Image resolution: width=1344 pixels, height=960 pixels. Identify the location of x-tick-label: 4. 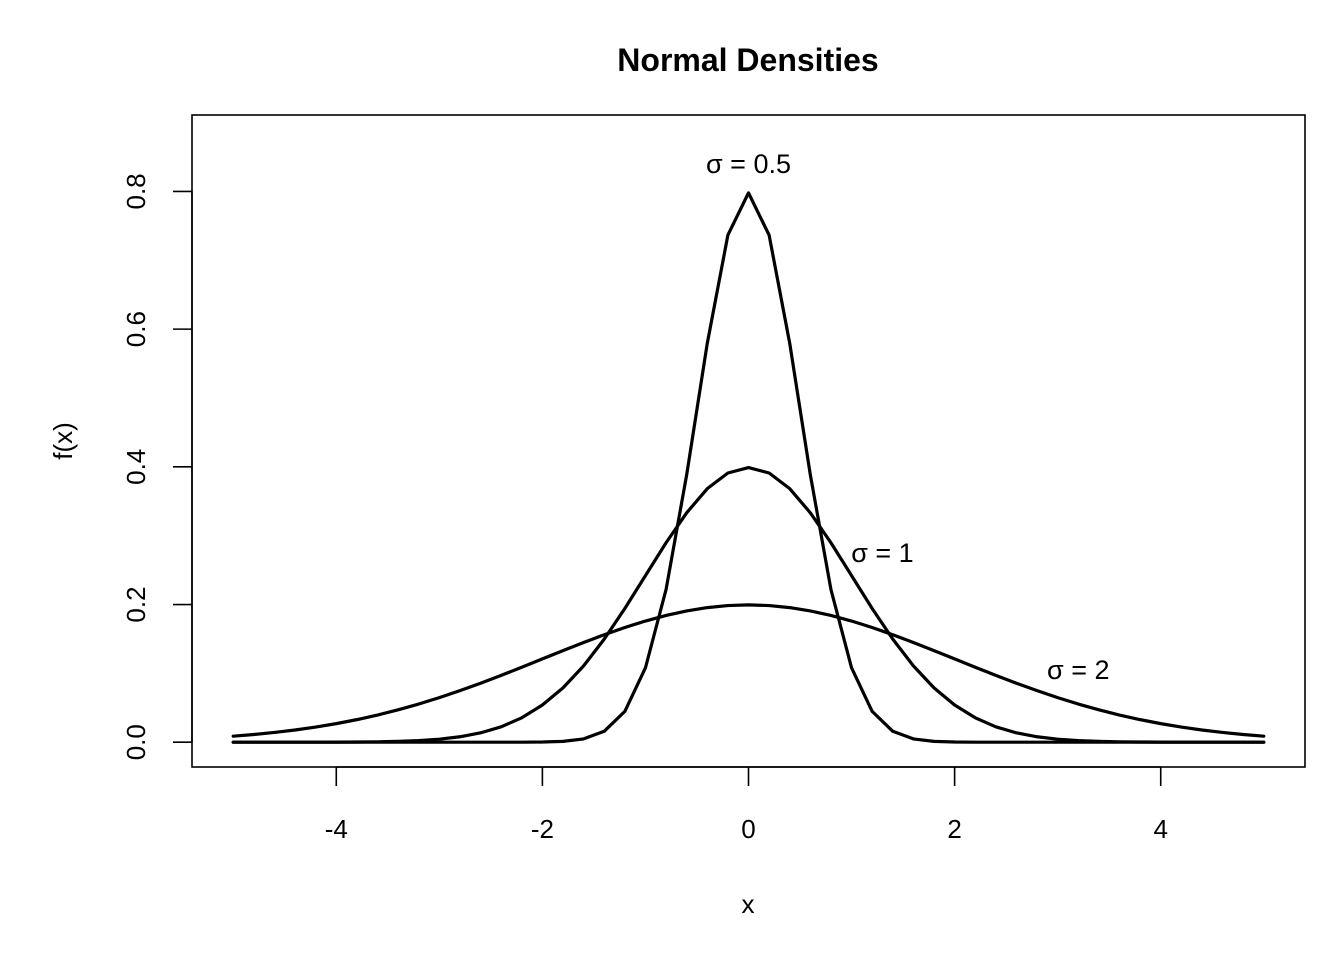
(1160, 829).